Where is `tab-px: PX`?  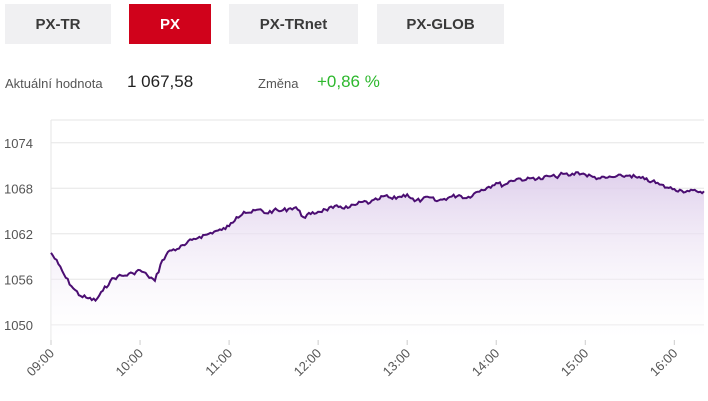
tab-px: PX is located at coordinates (170, 24).